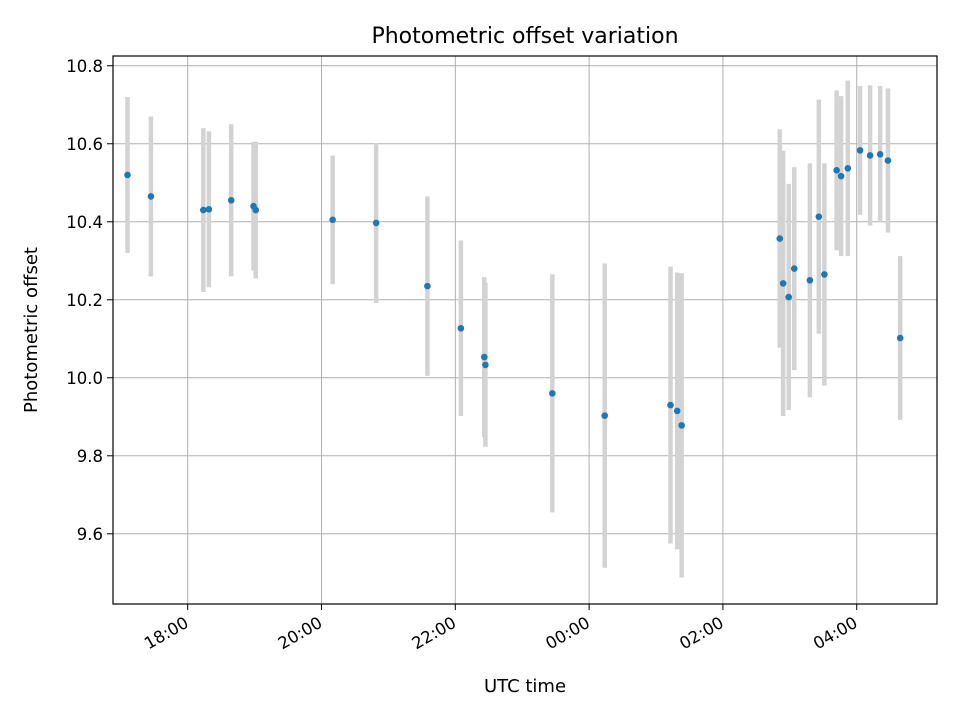 This screenshot has width=960, height=720. Describe the element at coordinates (525, 686) in the screenshot. I see `x-axis-label: UTC time` at that location.